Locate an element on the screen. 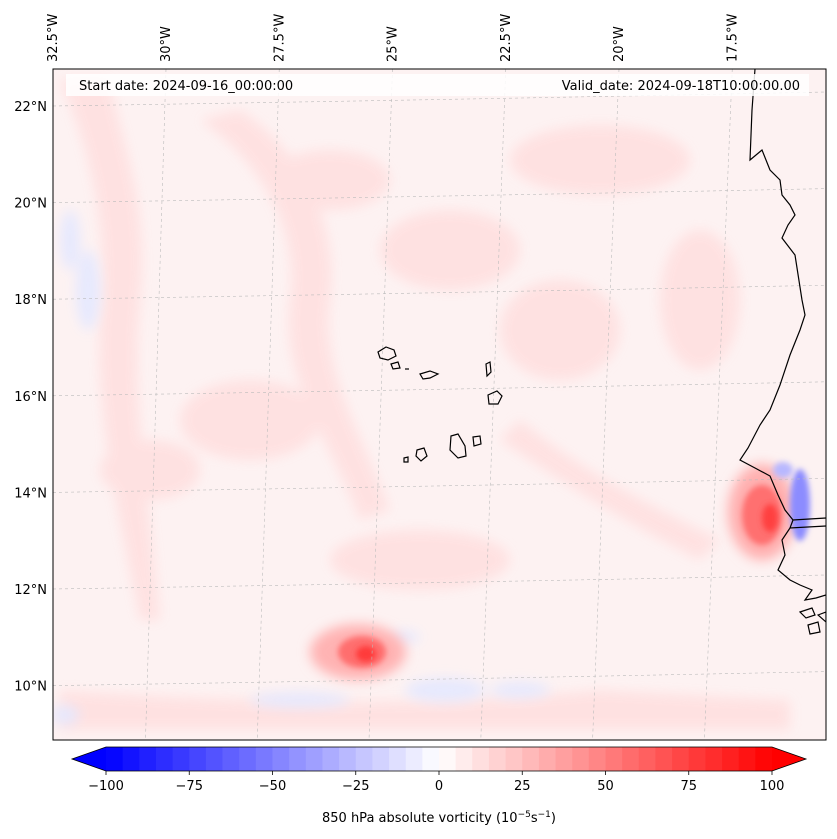  longitude-tick-label: 22.5°W is located at coordinates (506, 38).